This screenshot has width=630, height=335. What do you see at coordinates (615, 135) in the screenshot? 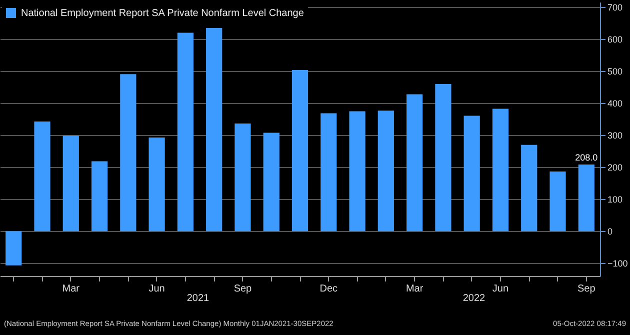
I see `y-tick-label: 300` at bounding box center [615, 135].